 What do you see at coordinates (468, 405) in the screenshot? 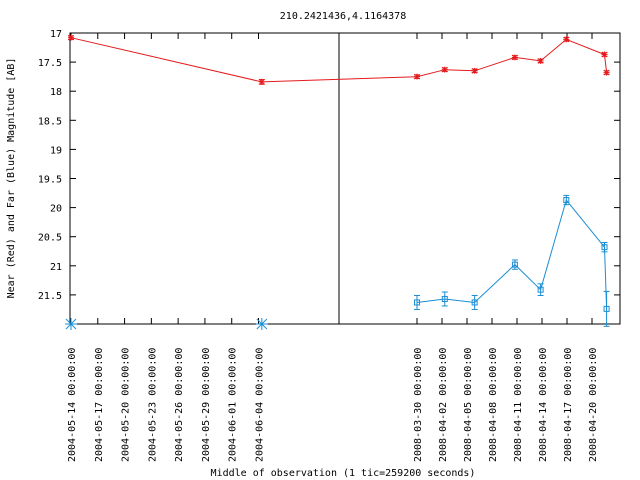
I see `x-tick-label: 2008-04-05 00:00:00` at bounding box center [468, 405].